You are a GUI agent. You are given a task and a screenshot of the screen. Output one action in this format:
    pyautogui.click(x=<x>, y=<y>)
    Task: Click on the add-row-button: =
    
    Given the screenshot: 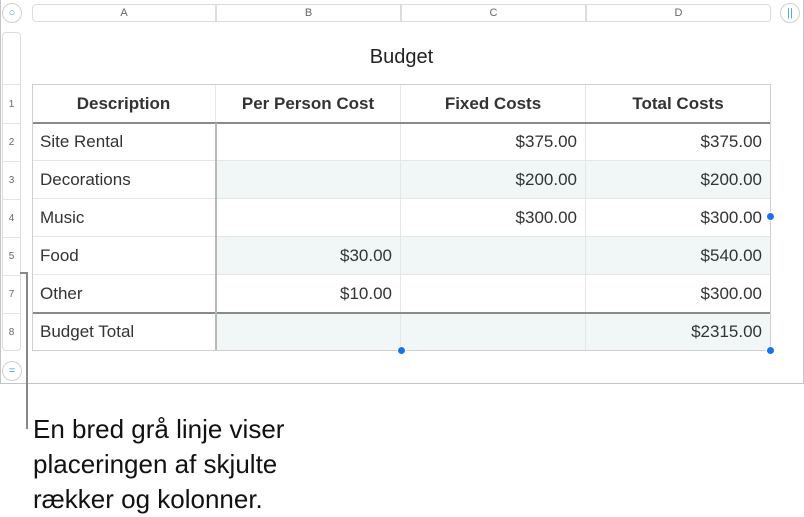 What is the action you would take?
    pyautogui.click(x=12, y=371)
    